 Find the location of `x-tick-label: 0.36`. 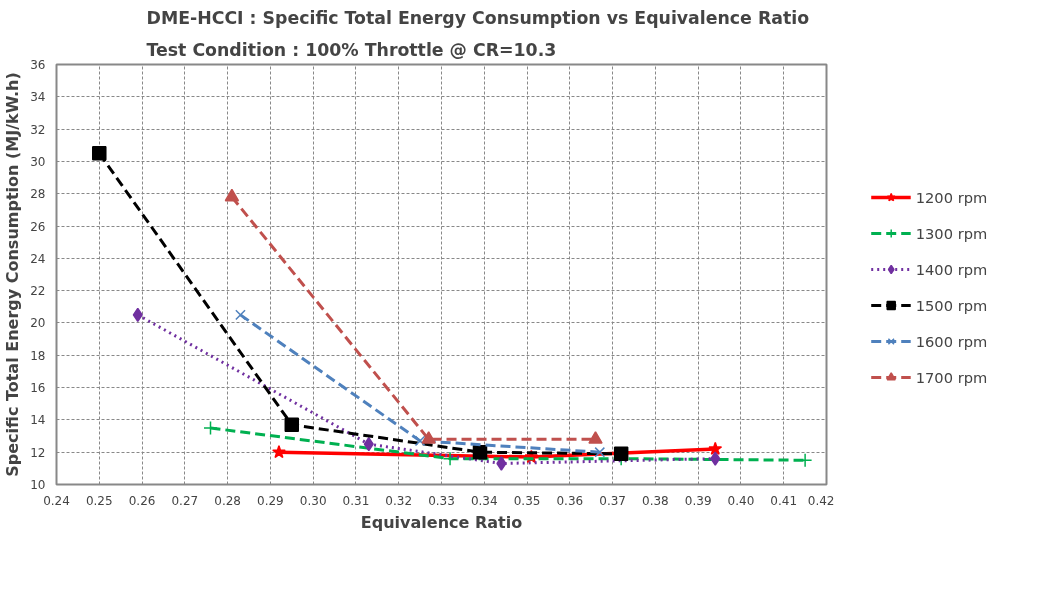

x-tick-label: 0.36 is located at coordinates (570, 500).